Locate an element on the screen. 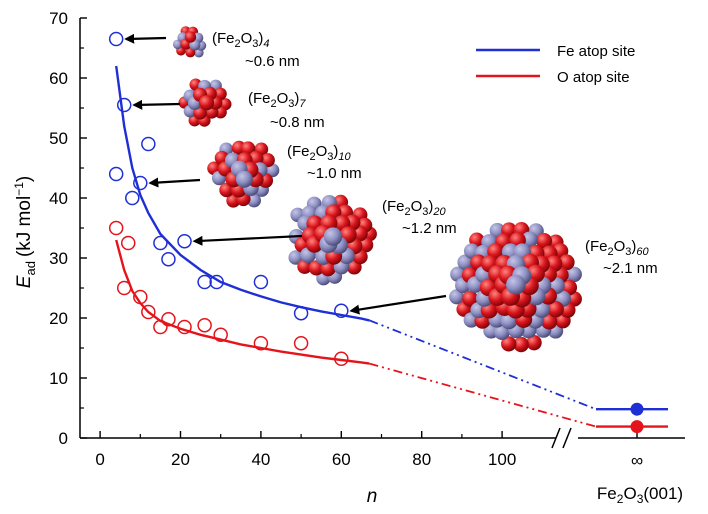  x-tick-label-infinity: ∞ is located at coordinates (637, 460).